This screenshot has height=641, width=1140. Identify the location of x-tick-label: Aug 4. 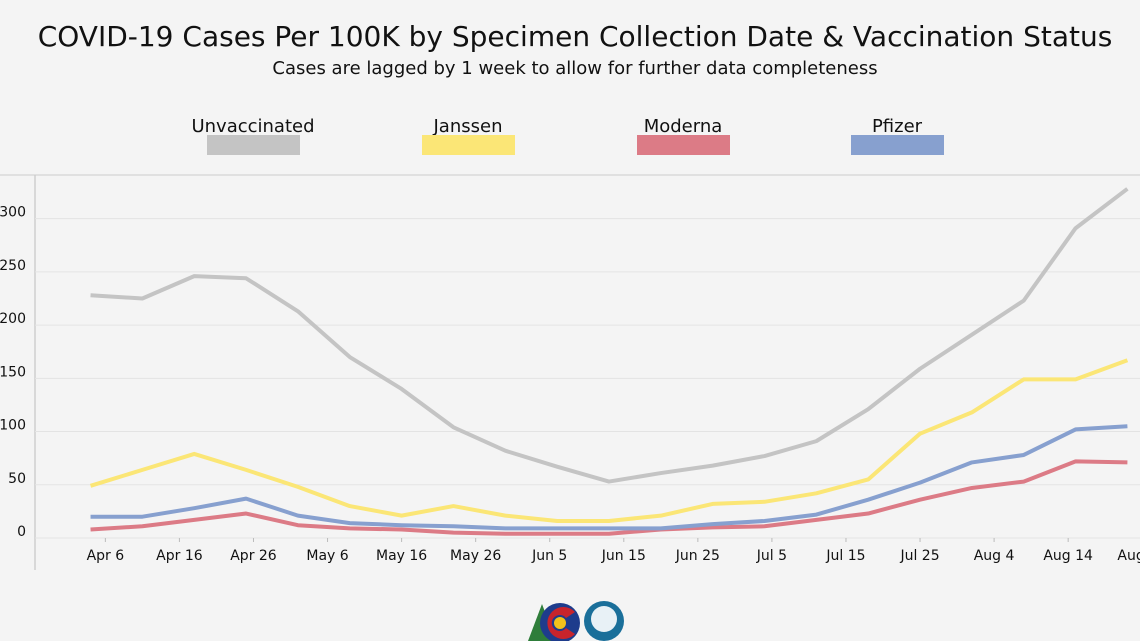
(994, 556).